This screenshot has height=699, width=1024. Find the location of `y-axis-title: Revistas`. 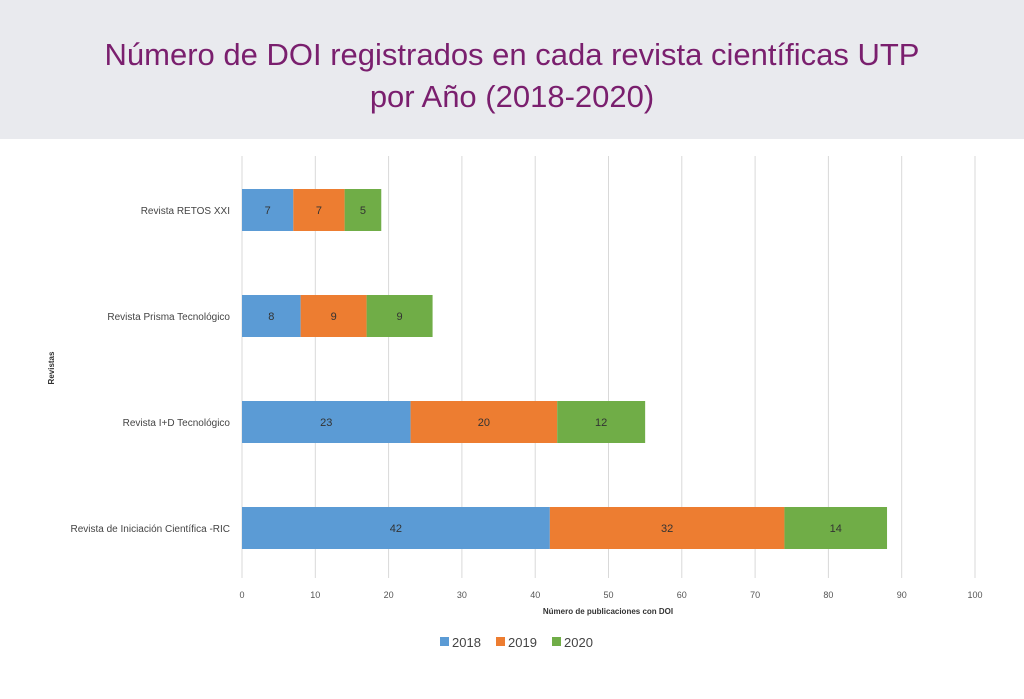

y-axis-title: Revistas is located at coordinates (51, 367).